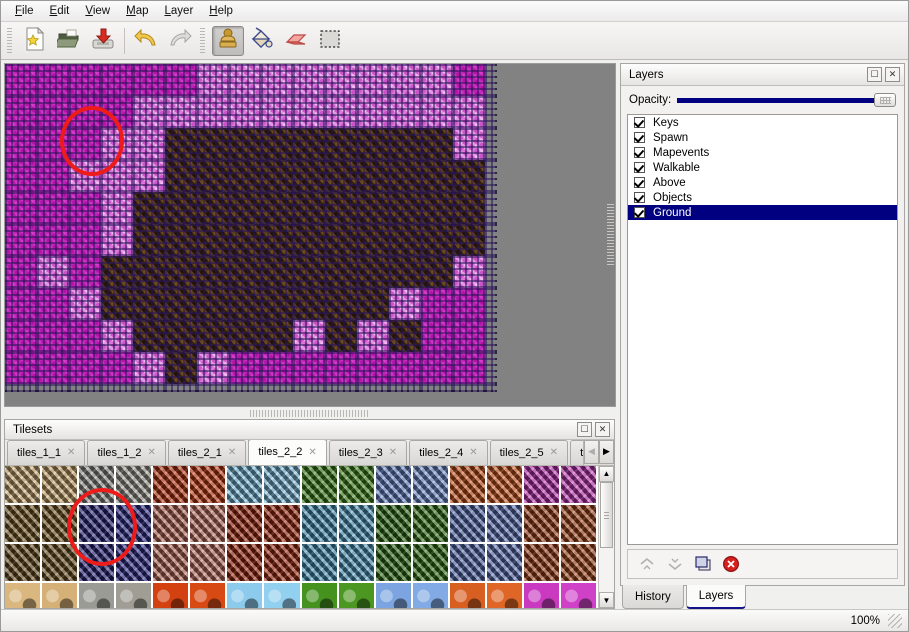  I want to click on menu-edit: Edit, so click(59, 11).